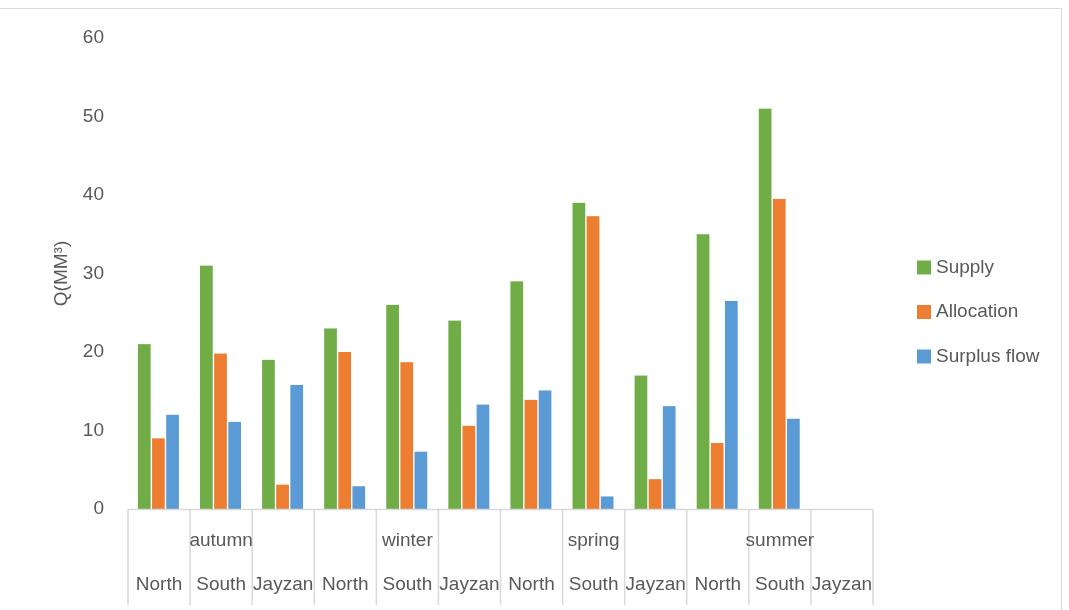  I want to click on y-axis-title: Q(MM³), so click(61, 273).